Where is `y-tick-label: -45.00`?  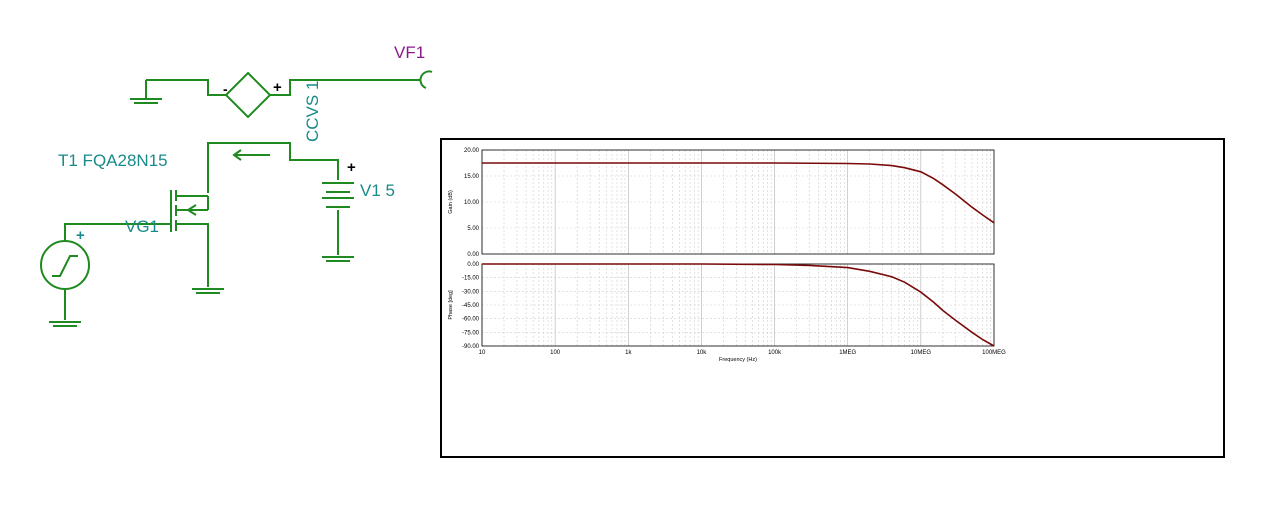
y-tick-label: -45.00 is located at coordinates (471, 306).